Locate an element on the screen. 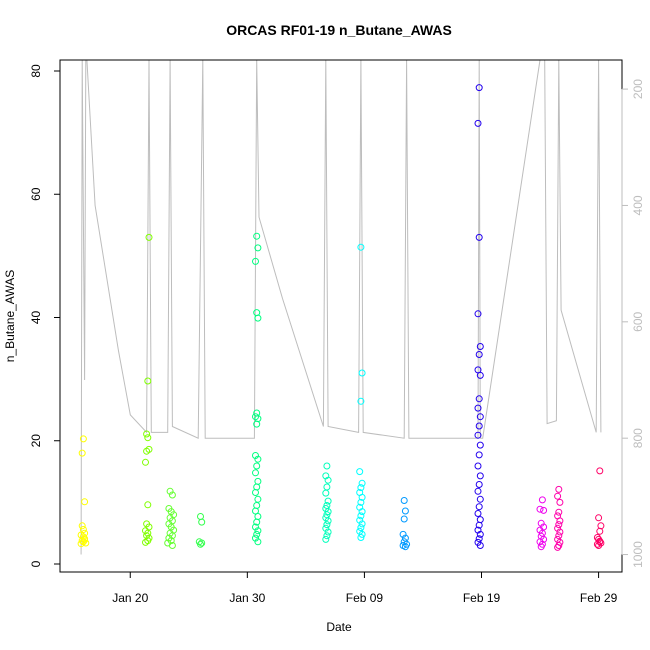 This screenshot has height=650, width=650. chart-title: ORCAS RF01-19 n_Butane_AWAS is located at coordinates (339, 30).